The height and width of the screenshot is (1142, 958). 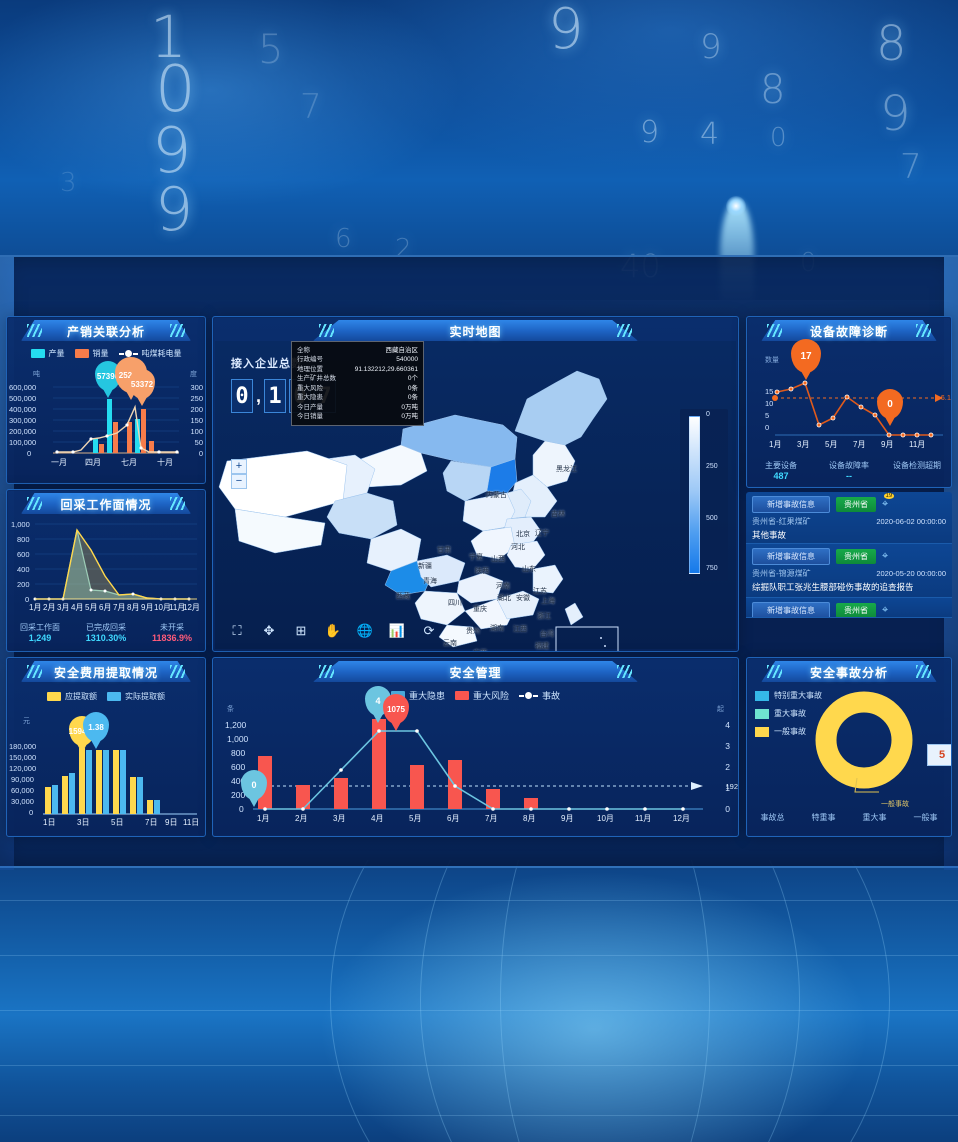 What do you see at coordinates (833, 587) in the screenshot?
I see `card-title: 综掘队职工张兆生腰部碰伤事故的追查报告` at bounding box center [833, 587].